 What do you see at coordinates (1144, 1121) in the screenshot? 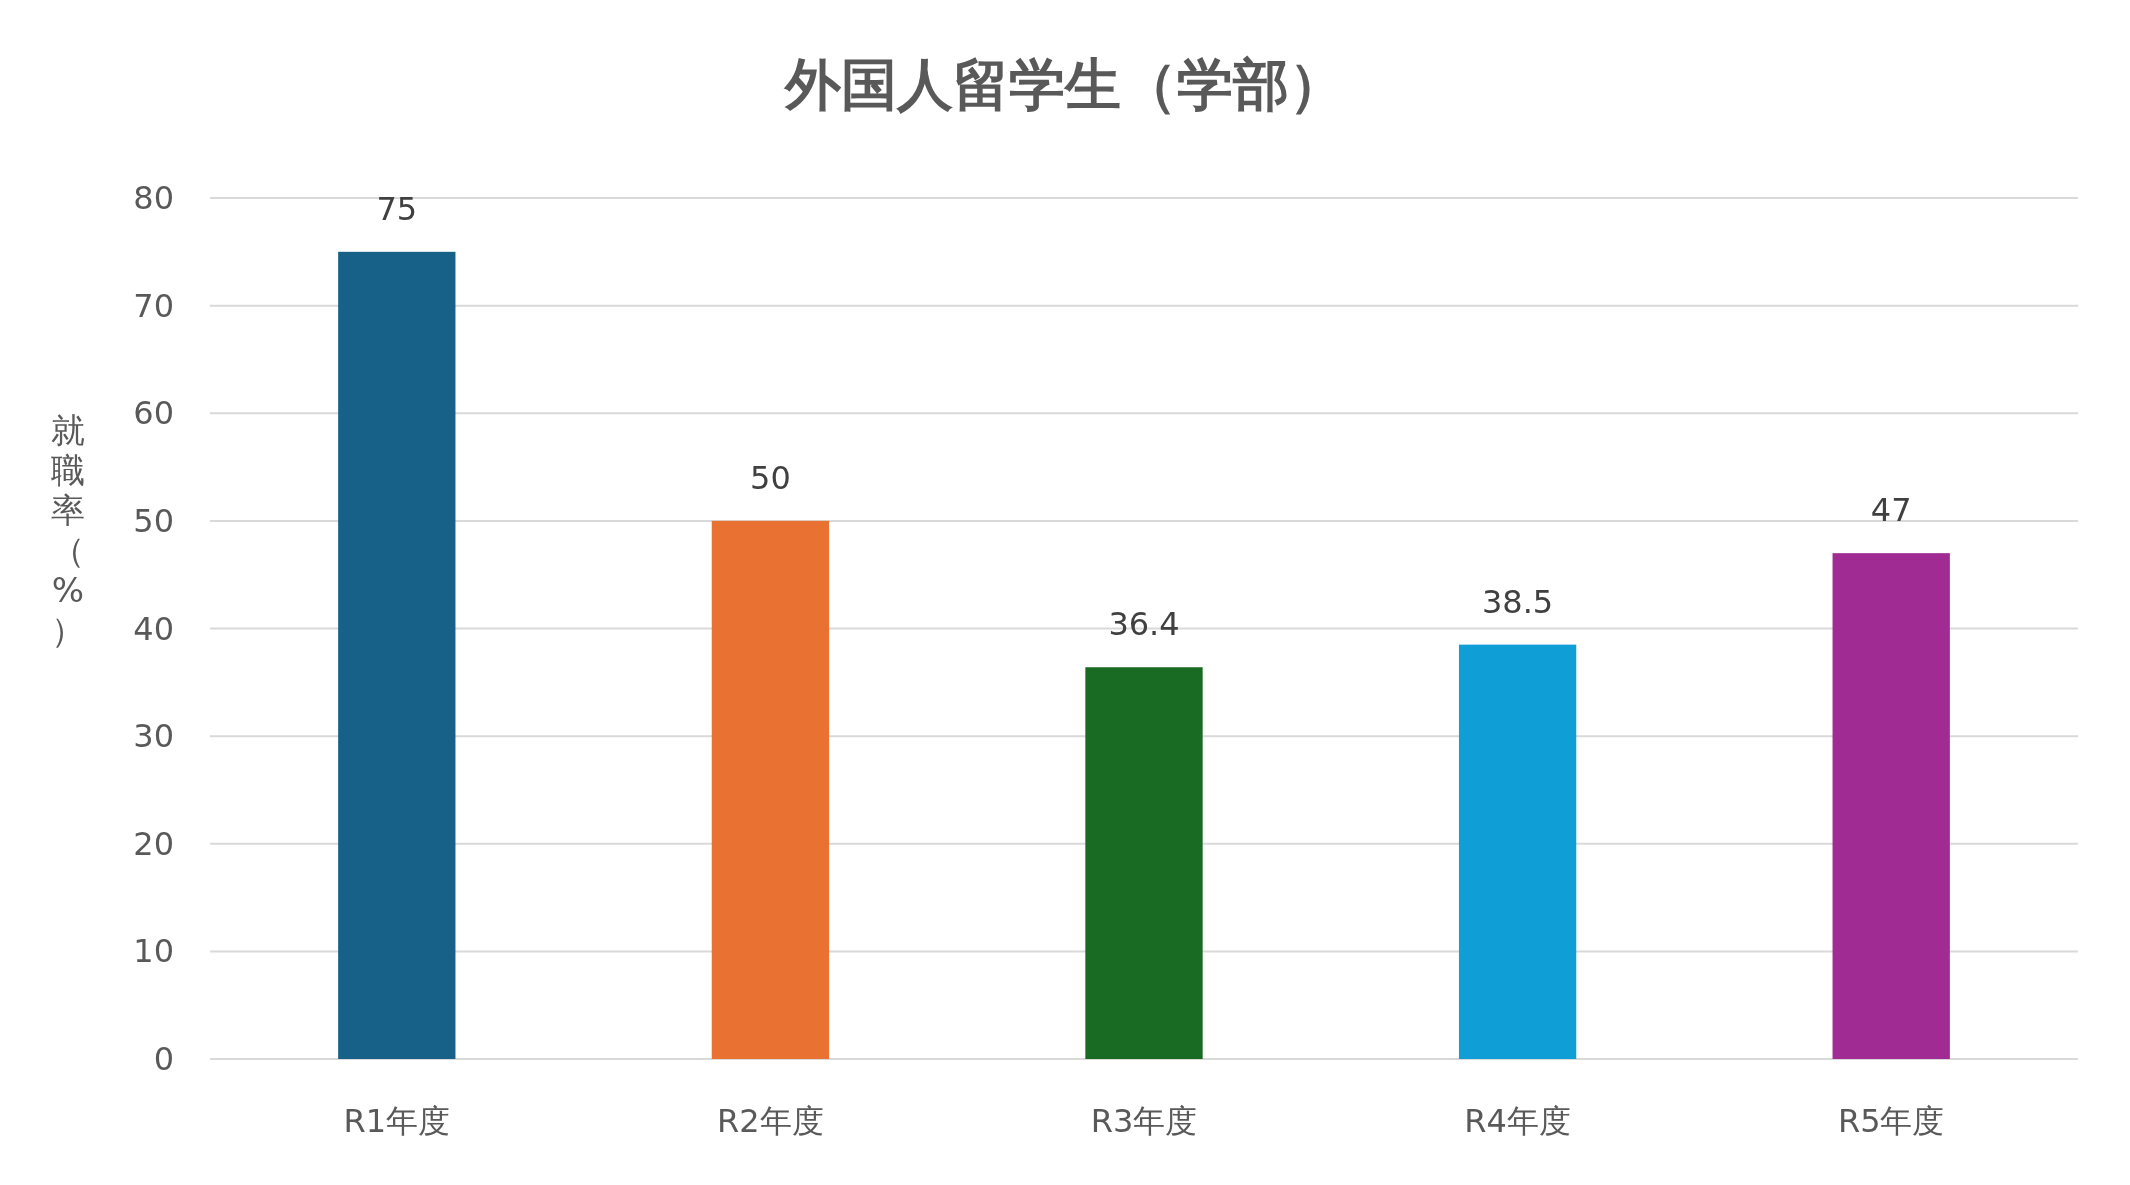
I see `x-tick-label: R3年度` at bounding box center [1144, 1121].